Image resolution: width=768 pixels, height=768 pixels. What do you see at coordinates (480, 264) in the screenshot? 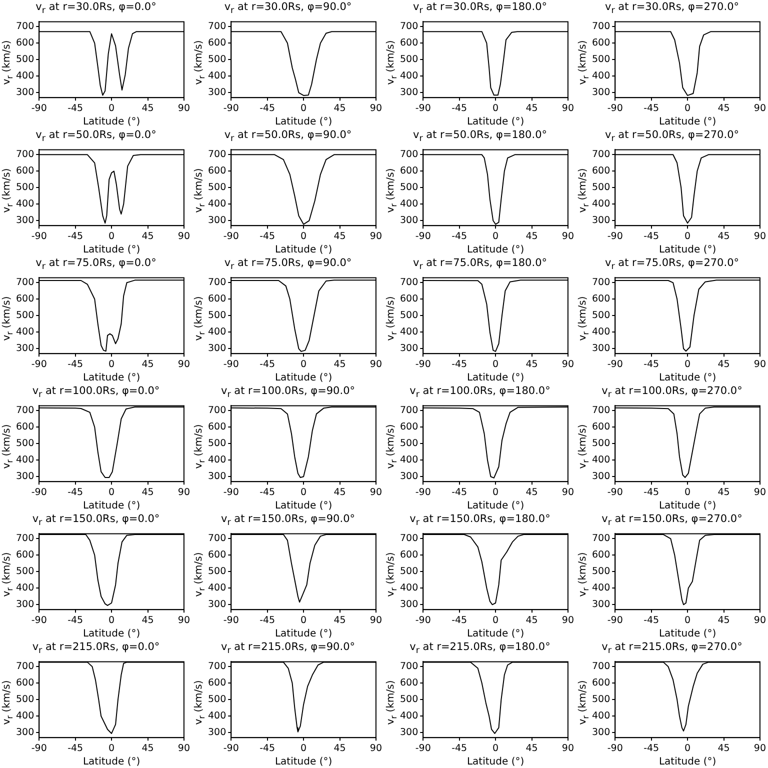
I see `chart-title: v$_{r}$ at r=75.0Rs, φ=180.0°` at bounding box center [480, 264].